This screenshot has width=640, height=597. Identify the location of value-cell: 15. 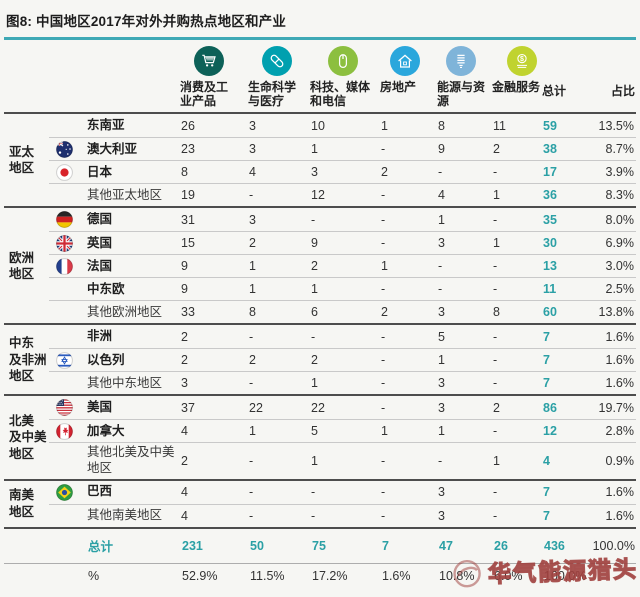
(188, 243).